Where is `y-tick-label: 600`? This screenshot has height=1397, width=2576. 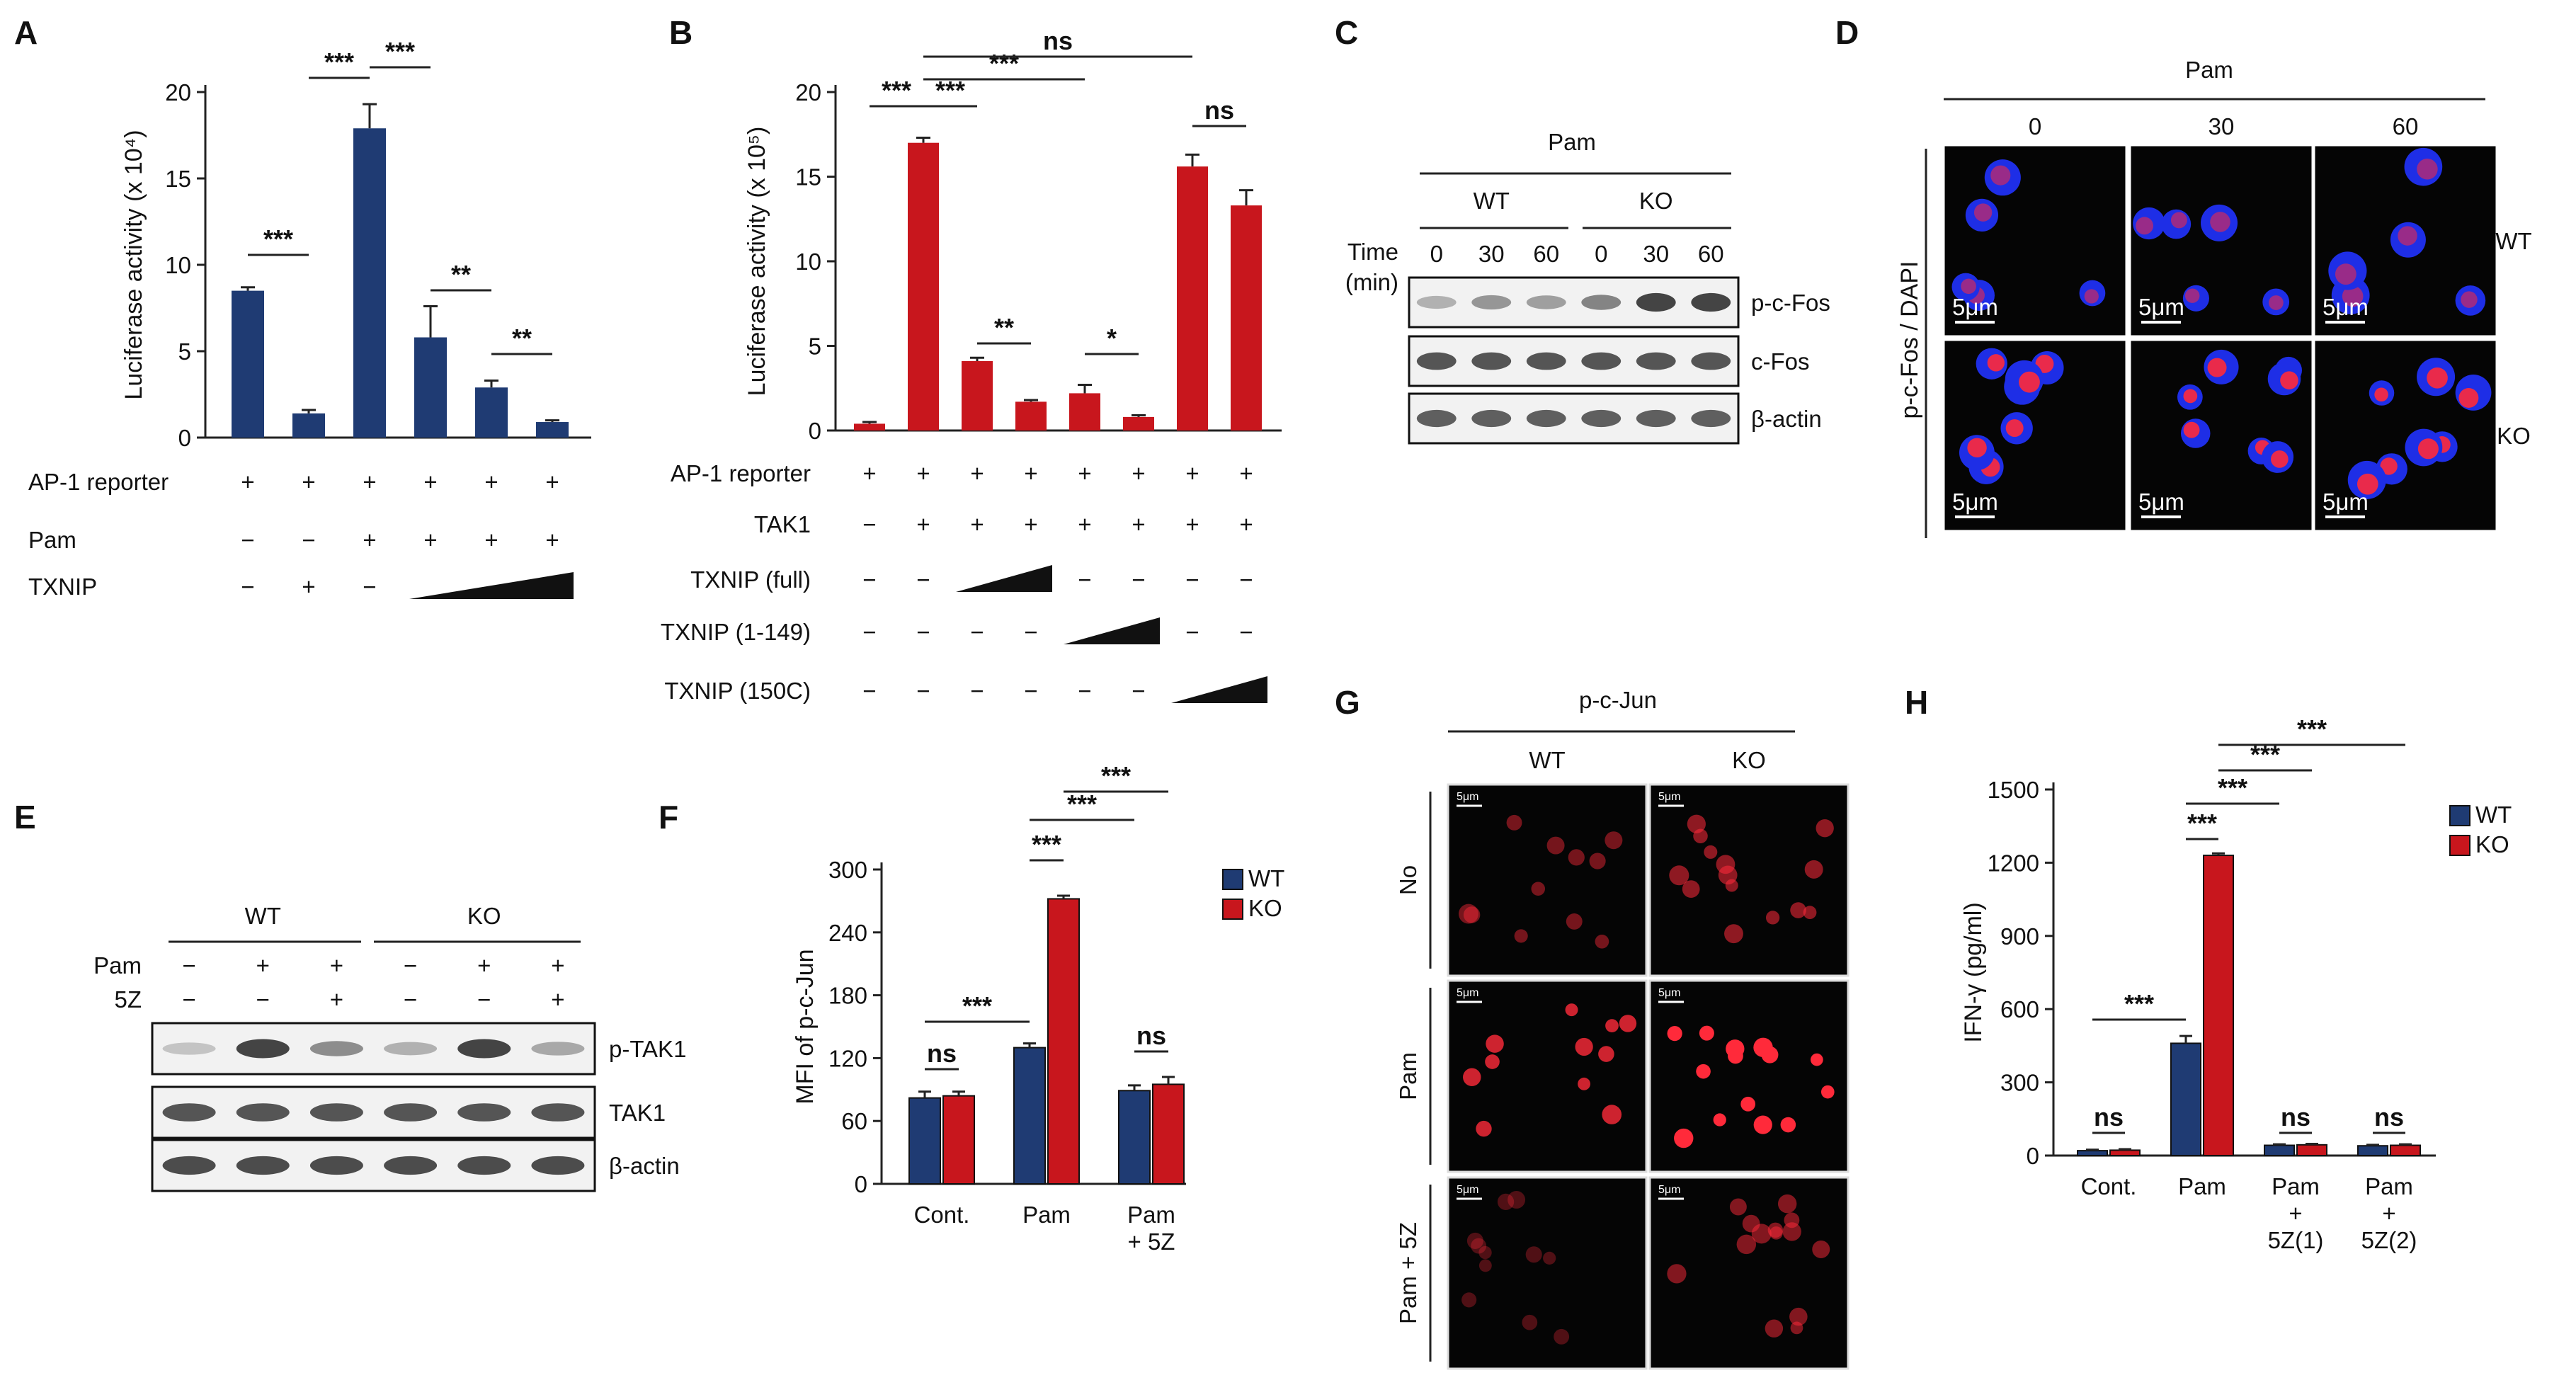 y-tick-label: 600 is located at coordinates (2019, 1009).